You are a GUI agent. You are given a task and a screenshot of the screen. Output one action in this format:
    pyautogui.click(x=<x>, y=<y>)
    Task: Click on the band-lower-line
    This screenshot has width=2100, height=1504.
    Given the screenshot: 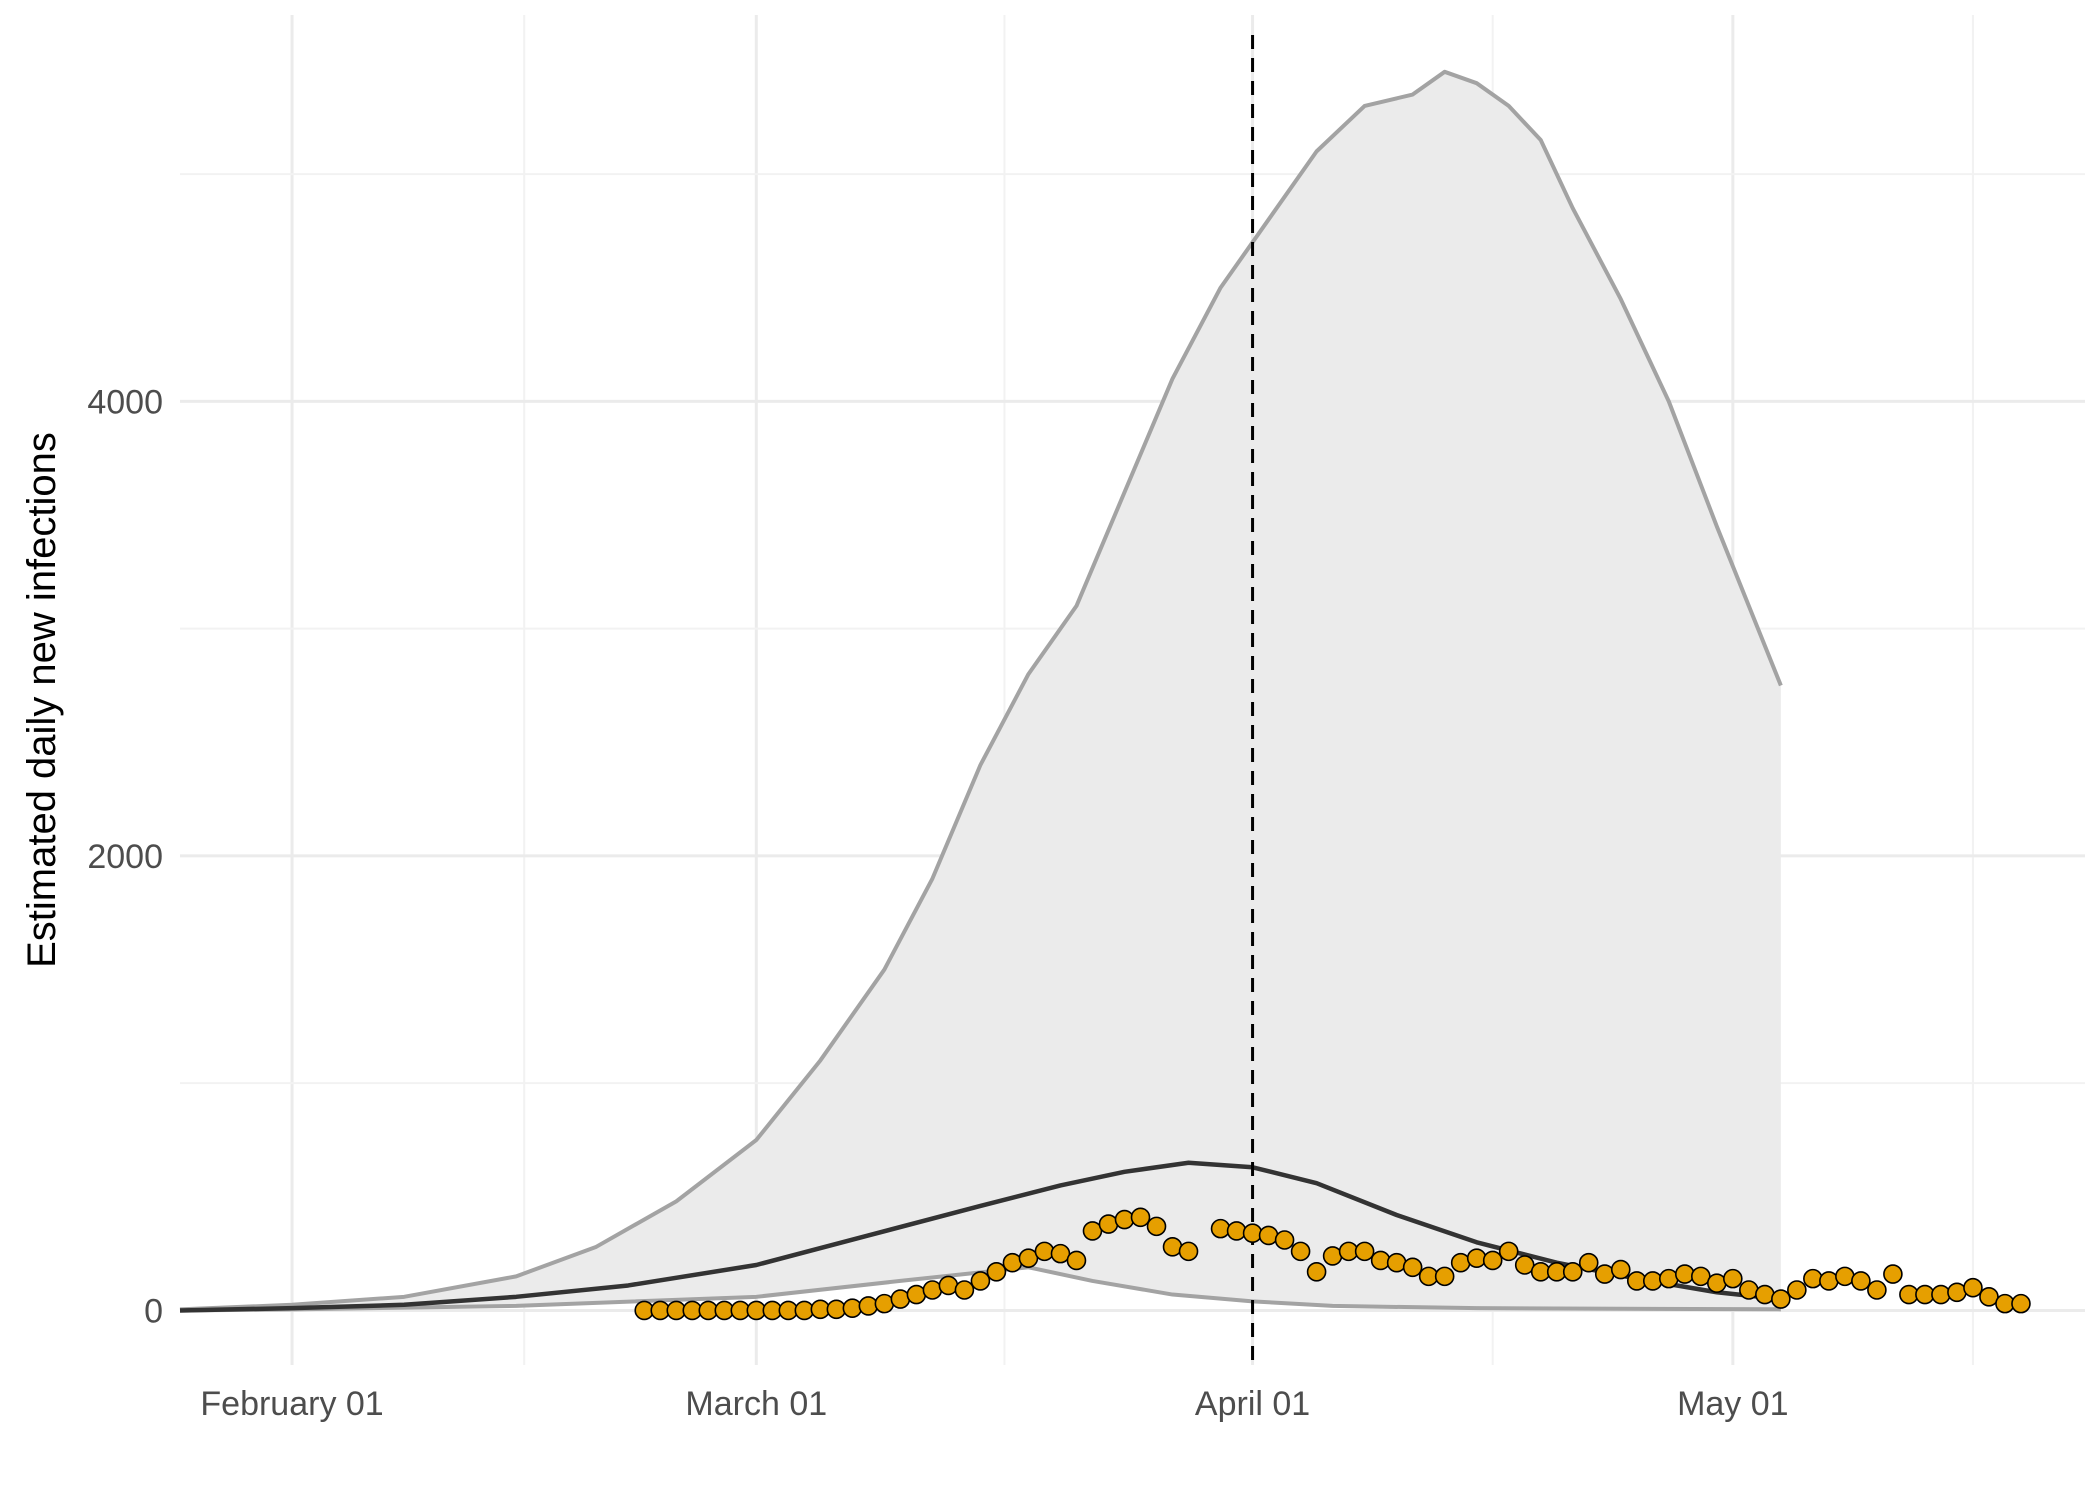 What is the action you would take?
    pyautogui.click(x=980, y=1289)
    